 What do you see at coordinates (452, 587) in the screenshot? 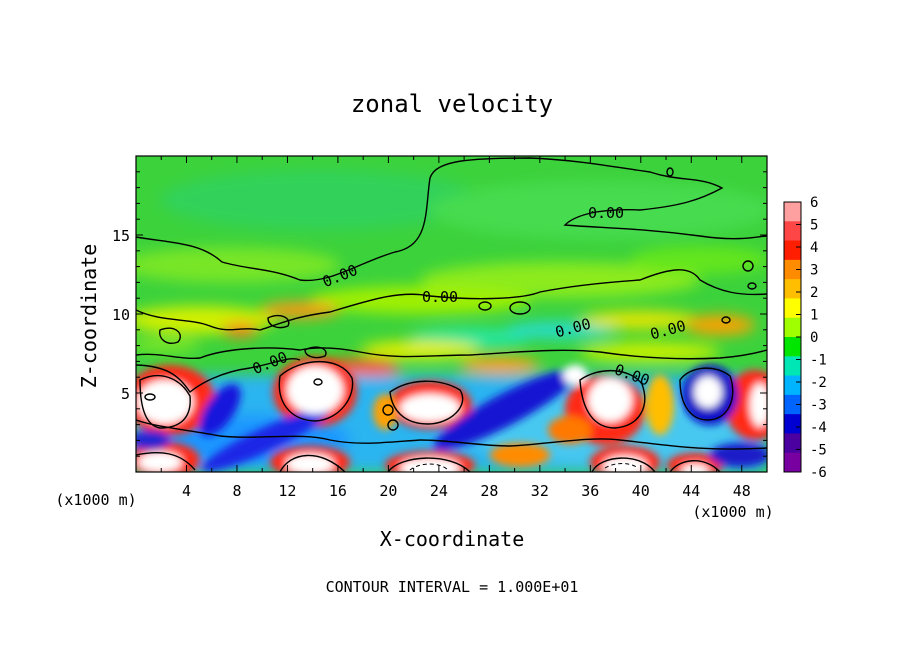
I see `contour-interval-note: CONTOUR INTERVAL = 1.000E+01` at bounding box center [452, 587].